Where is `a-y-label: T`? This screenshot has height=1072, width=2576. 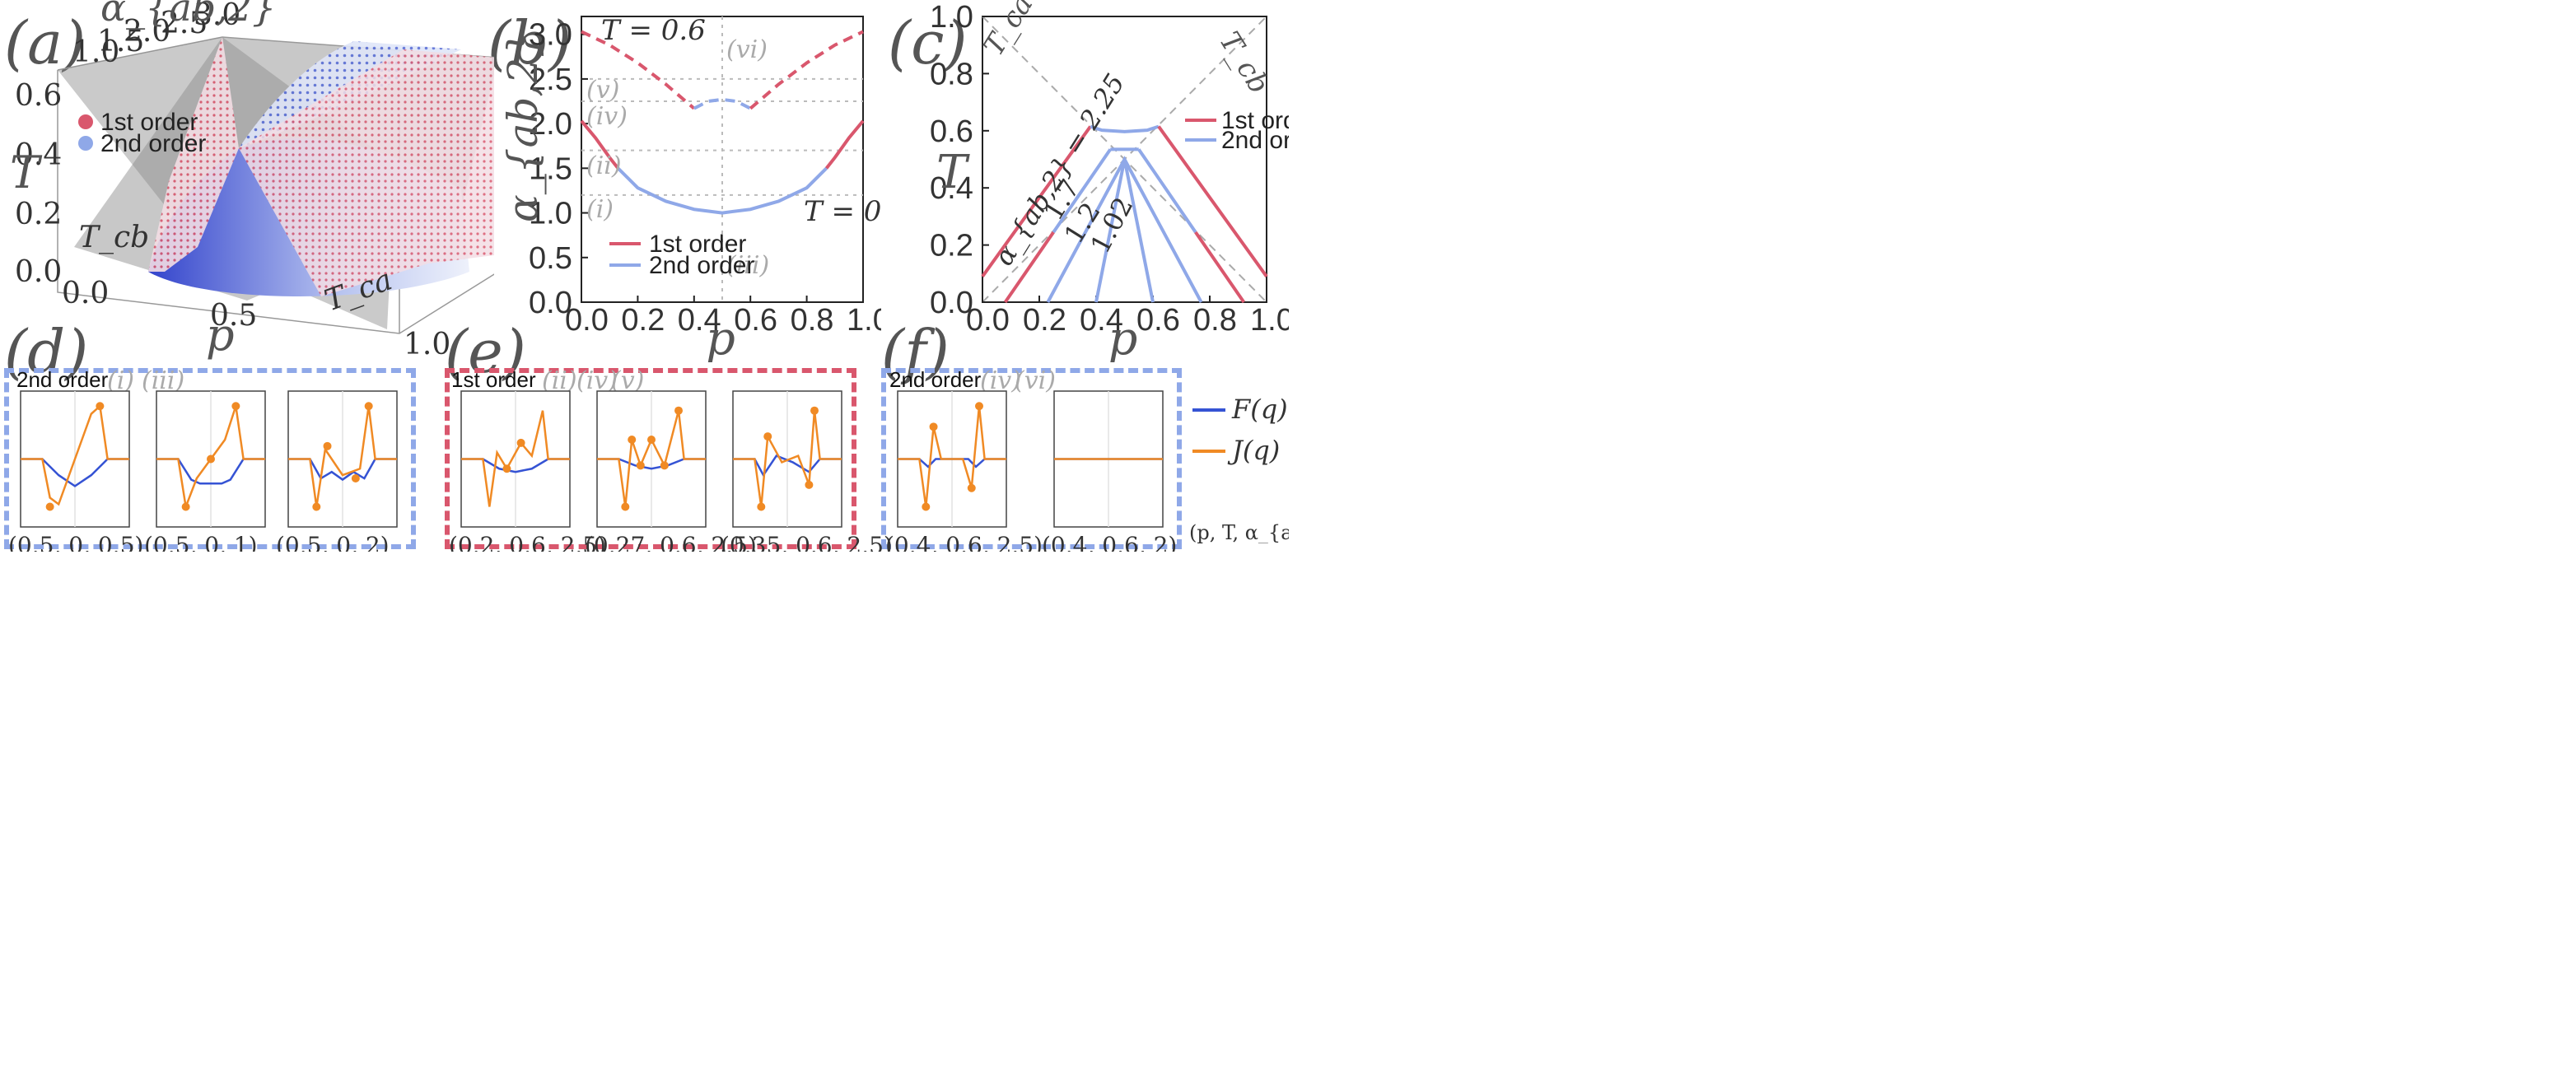 a-y-label: T is located at coordinates (26, 172).